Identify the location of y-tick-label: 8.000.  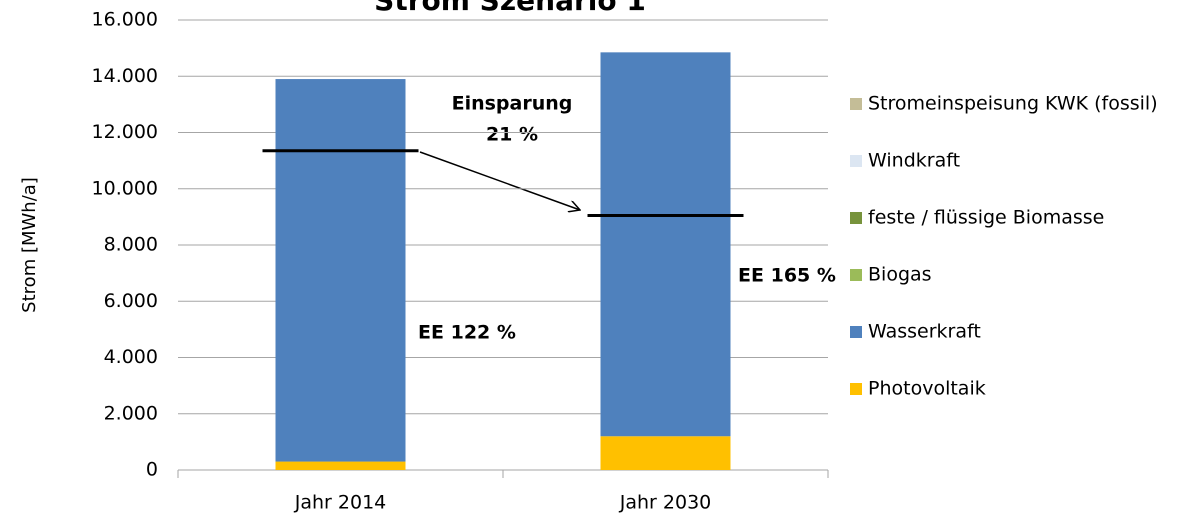
(131, 245).